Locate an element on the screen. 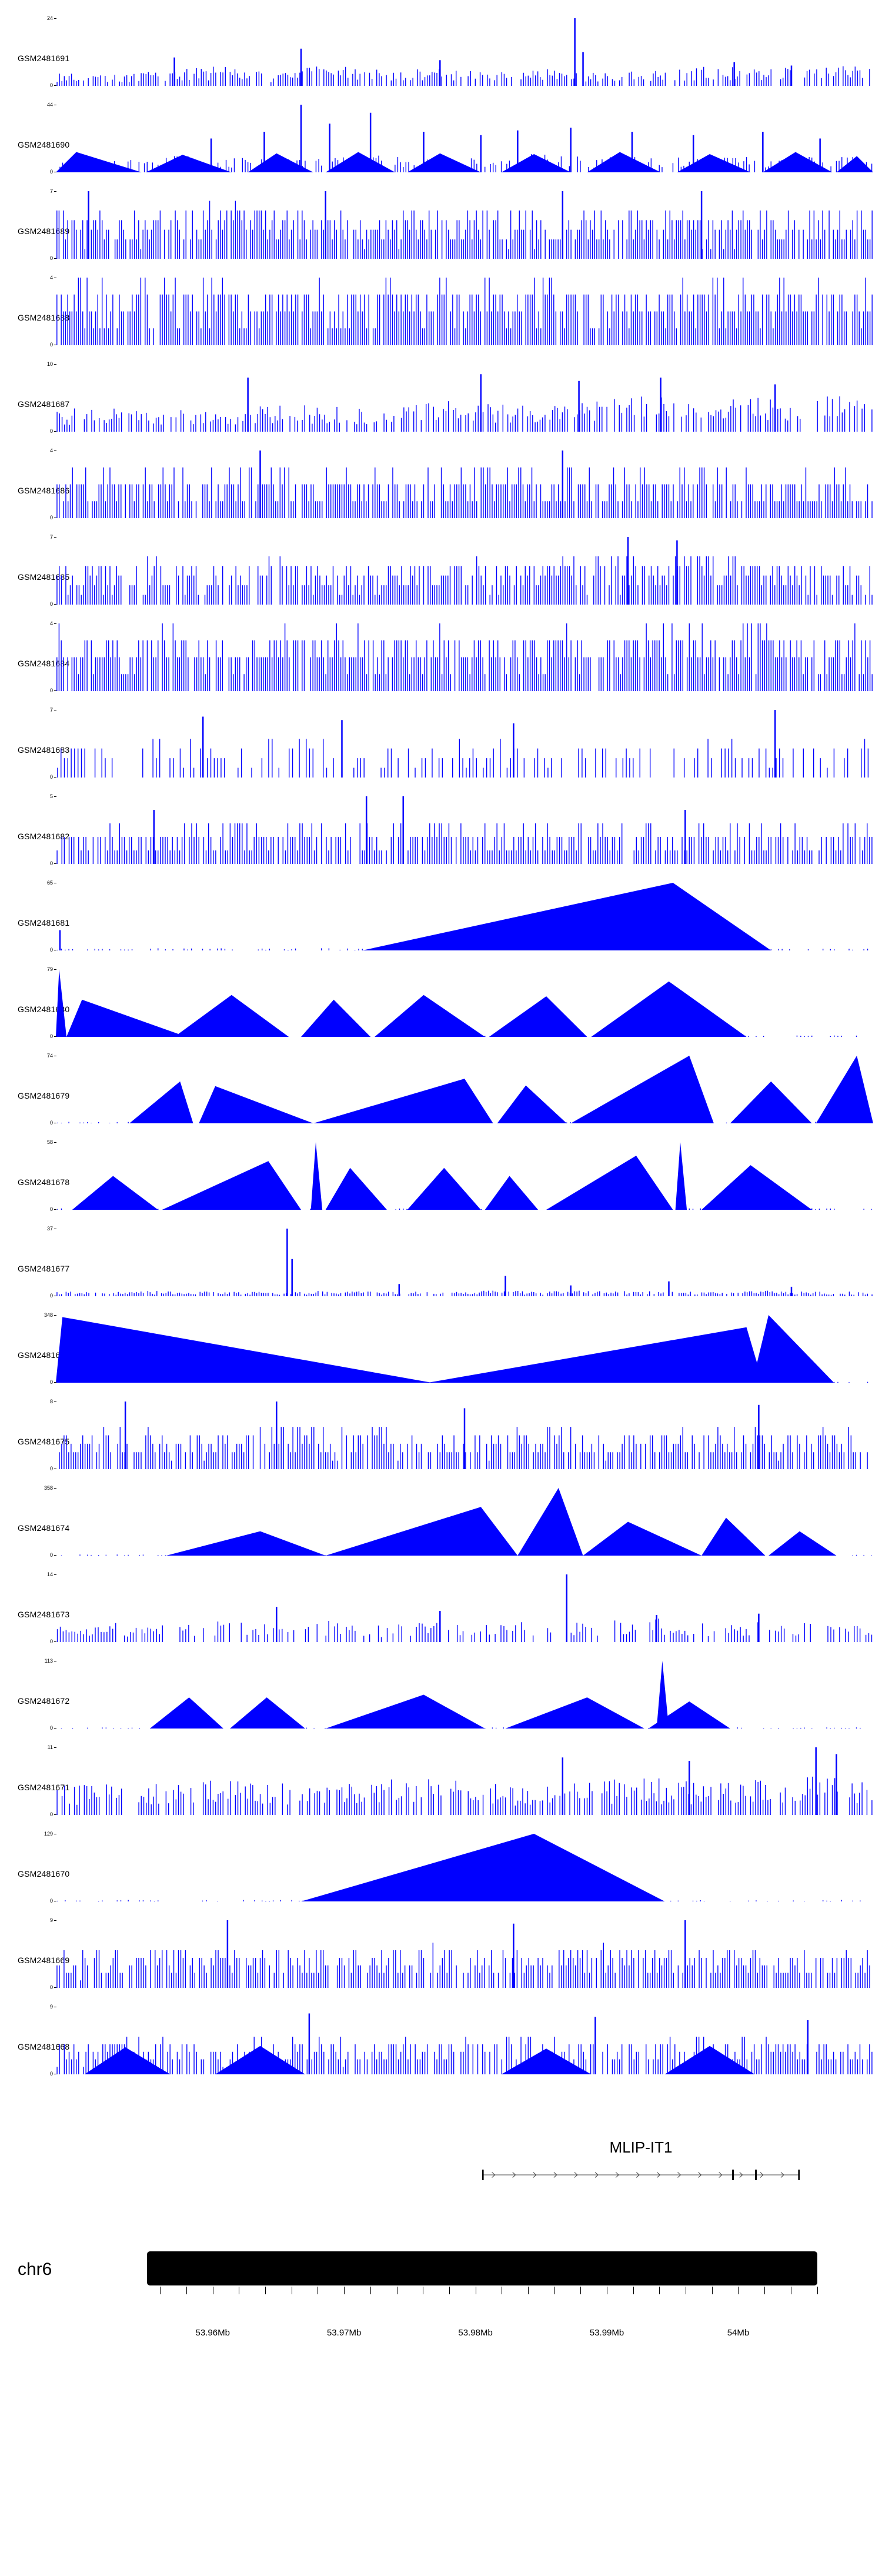 This screenshot has width=882, height=2576. track-plot-area: 58 0 is located at coordinates (460, 1176).